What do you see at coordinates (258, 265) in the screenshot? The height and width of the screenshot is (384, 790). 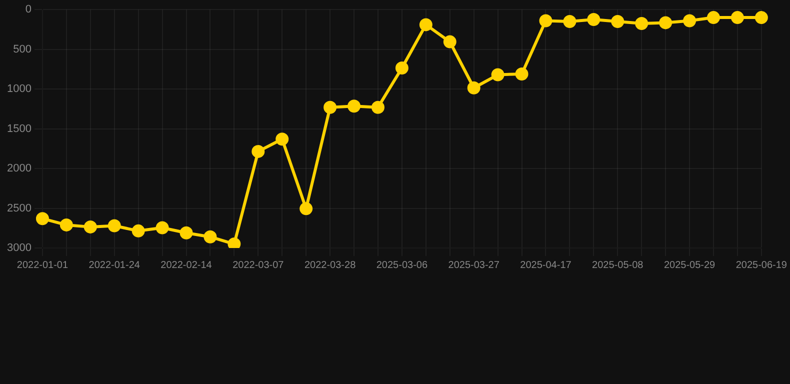 I see `x-tick-label: 2022-03-07` at bounding box center [258, 265].